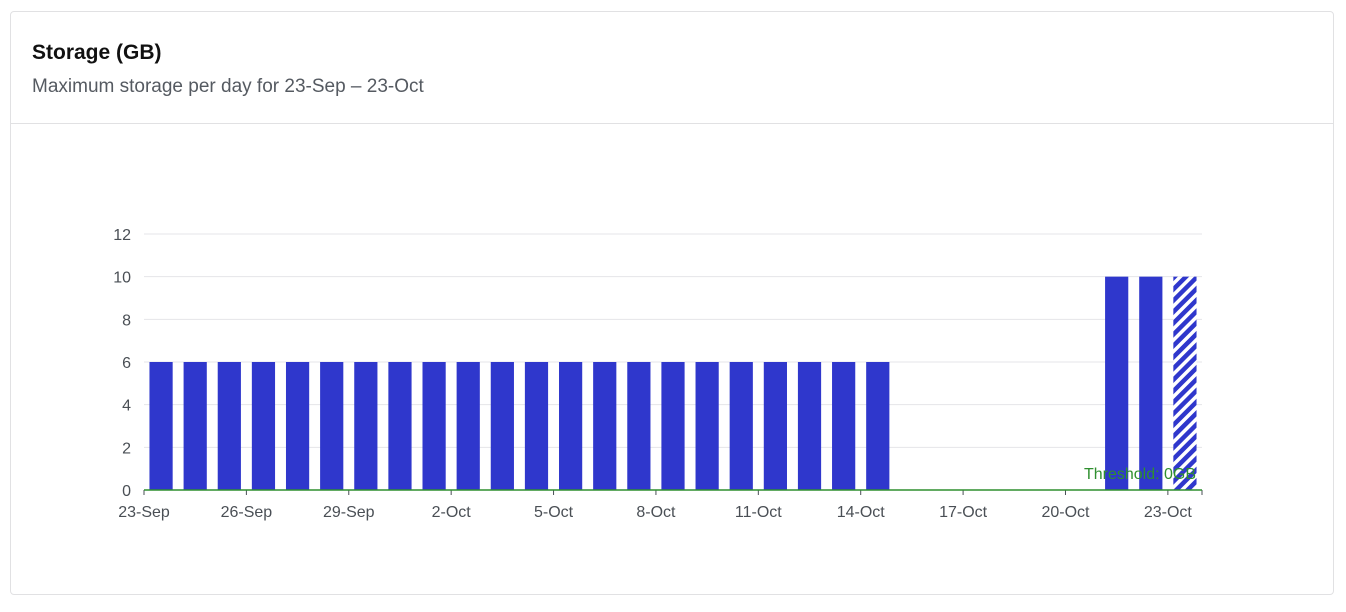  Describe the element at coordinates (1168, 512) in the screenshot. I see `x-tick-label: 23-Oct` at that location.